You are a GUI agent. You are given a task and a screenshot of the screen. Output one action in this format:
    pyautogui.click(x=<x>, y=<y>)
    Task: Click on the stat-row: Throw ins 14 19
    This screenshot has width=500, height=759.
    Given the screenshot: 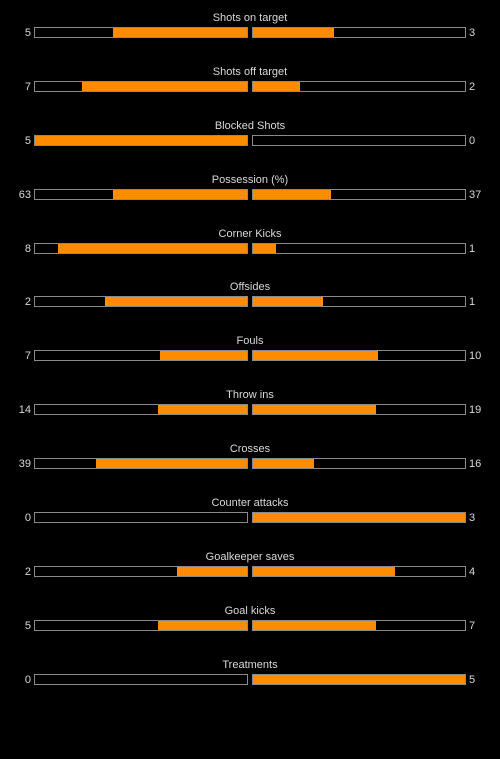 What is the action you would take?
    pyautogui.click(x=250, y=414)
    